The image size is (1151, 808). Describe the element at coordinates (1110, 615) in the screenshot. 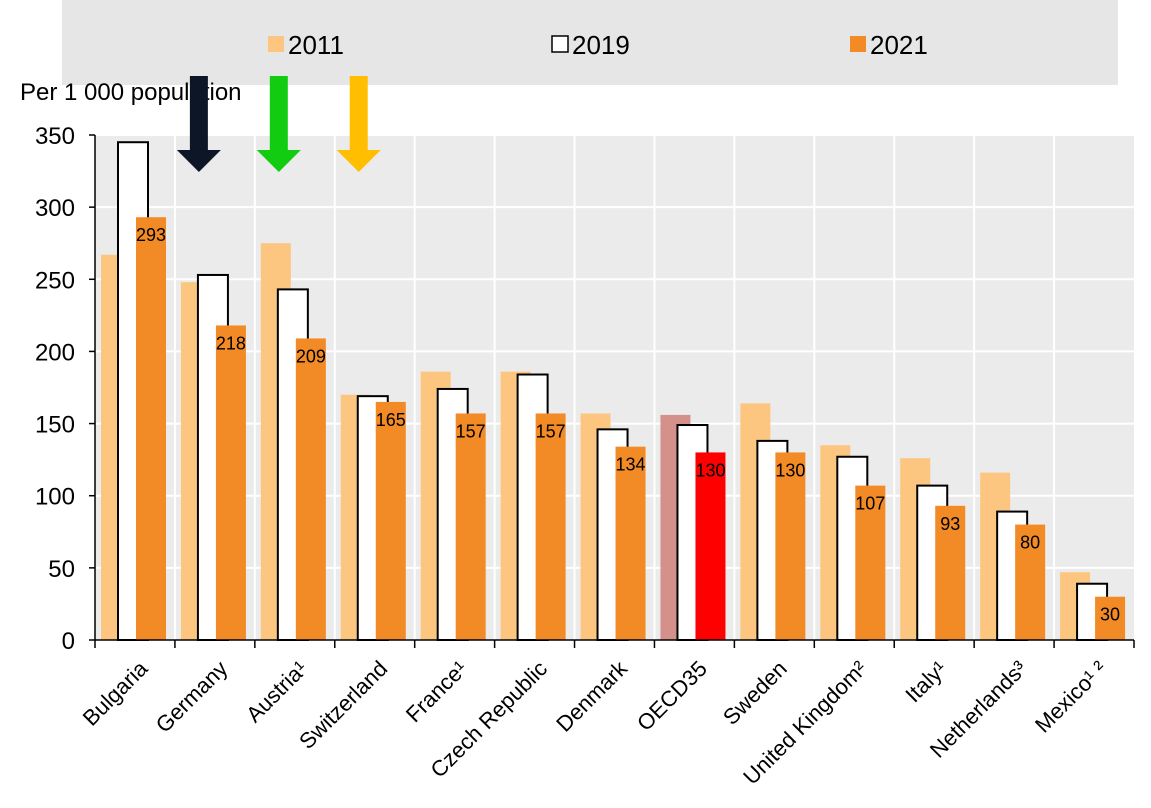

I see `data-label-2021-12: 30` at that location.